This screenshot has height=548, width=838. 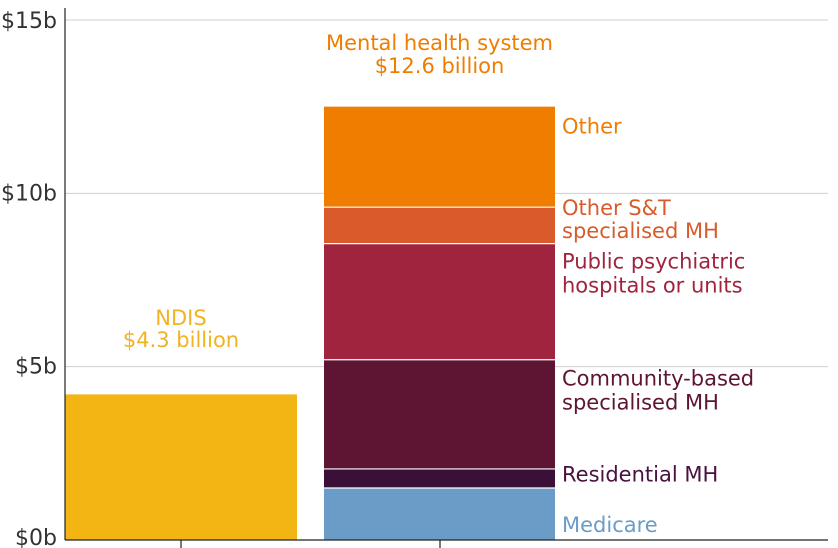 What do you see at coordinates (29, 193) in the screenshot?
I see `y-tick-label: $10b` at bounding box center [29, 193].